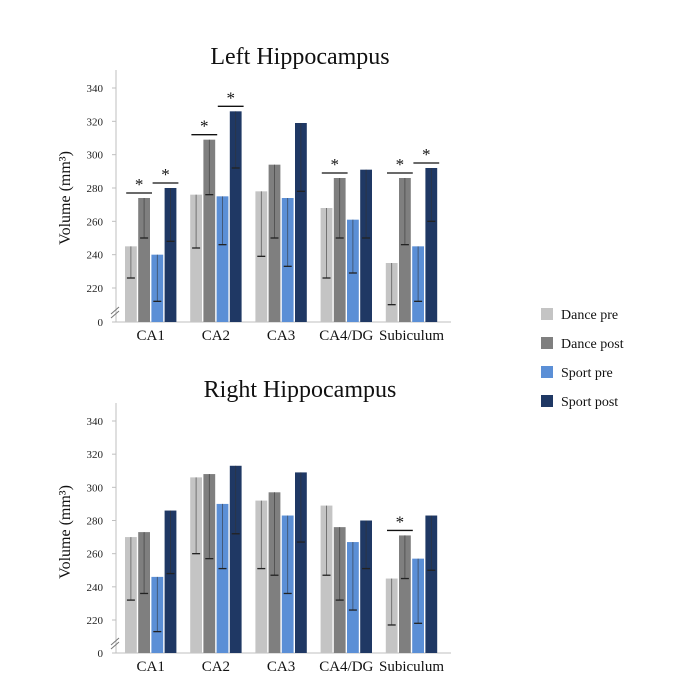  What do you see at coordinates (144, 260) in the screenshot?
I see `bar-dance-post-ca1` at bounding box center [144, 260].